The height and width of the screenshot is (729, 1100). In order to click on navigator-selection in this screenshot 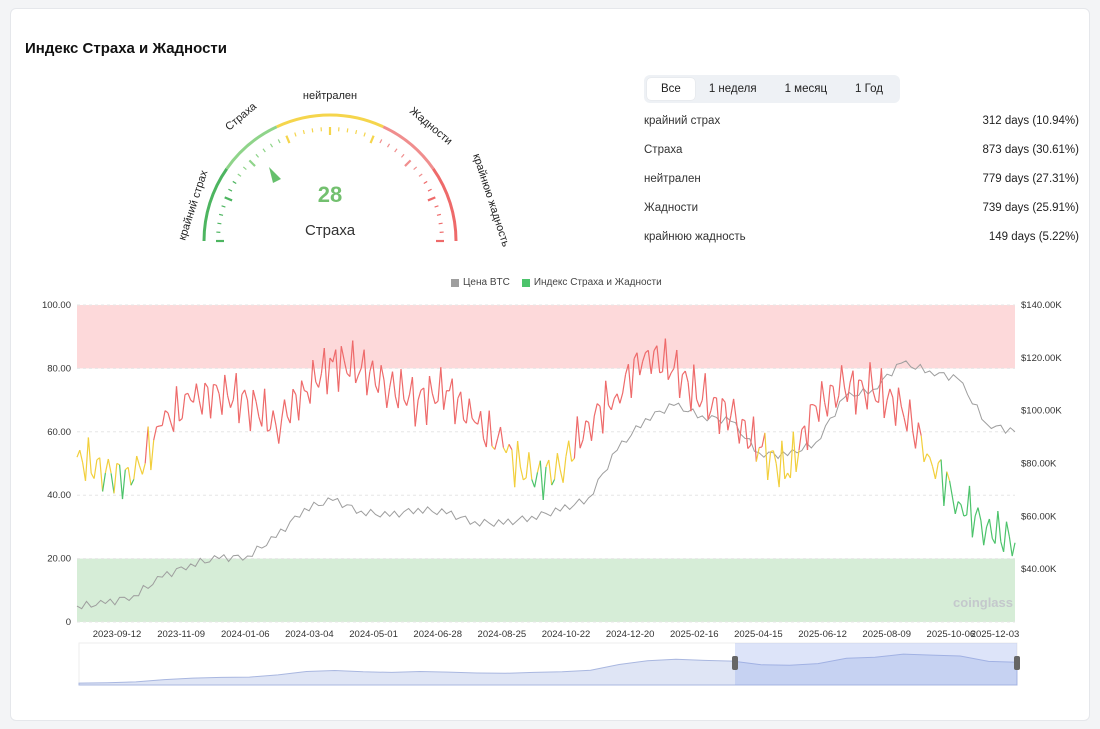, I will do `click(876, 664)`.